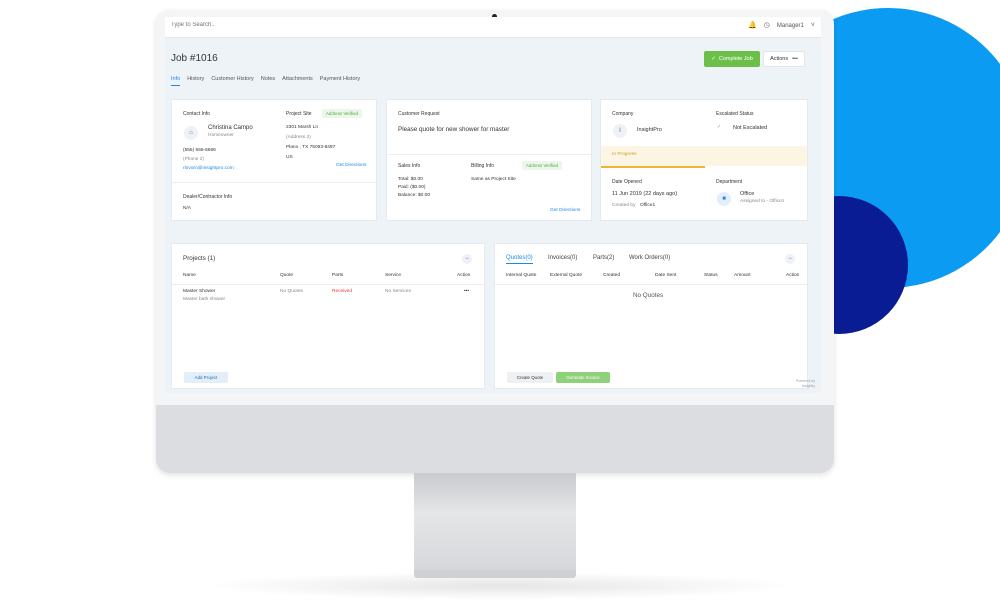  Describe the element at coordinates (199, 150) in the screenshot. I see `contact-phone: (555) 555-6666` at that location.